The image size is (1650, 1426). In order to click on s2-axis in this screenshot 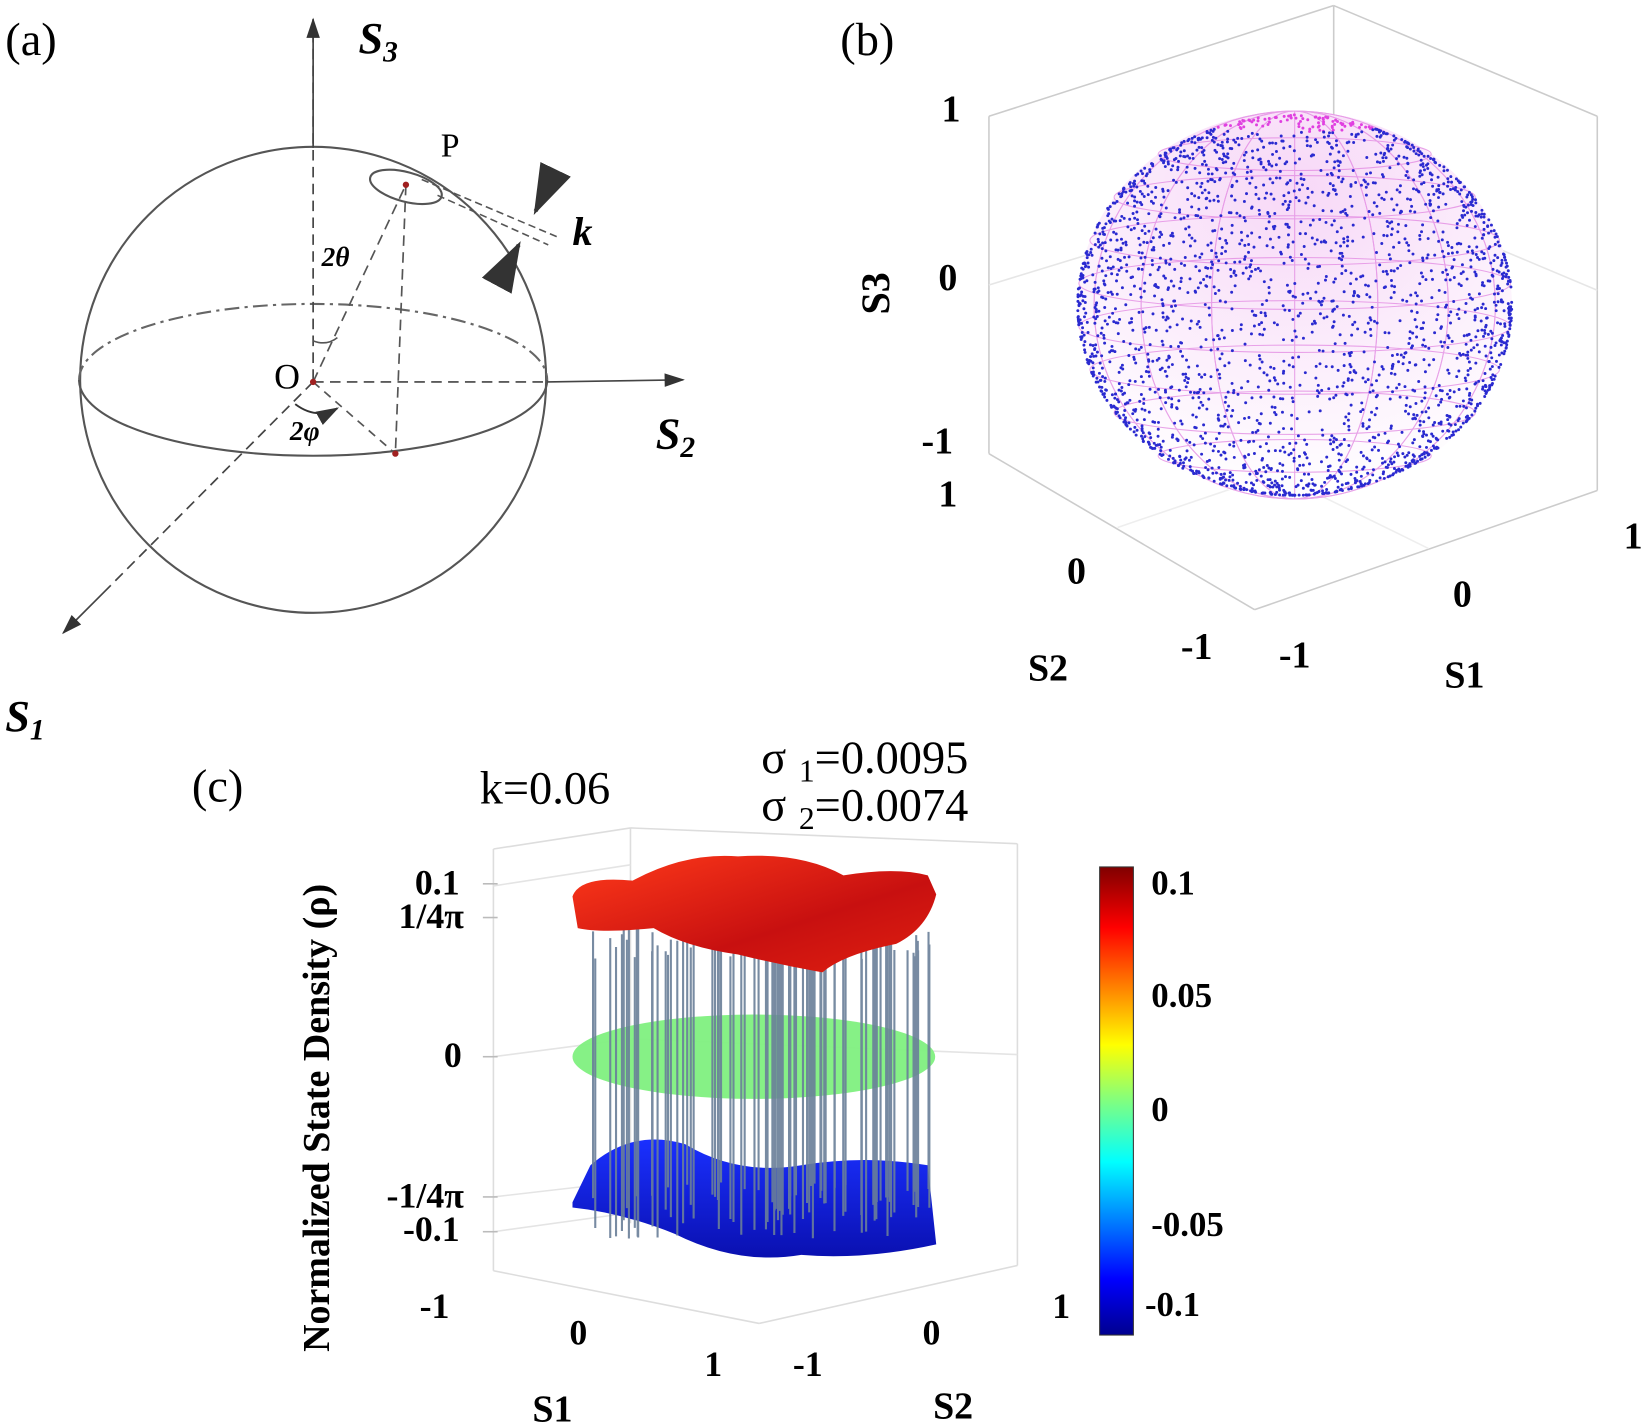, I will do `click(616, 380)`.